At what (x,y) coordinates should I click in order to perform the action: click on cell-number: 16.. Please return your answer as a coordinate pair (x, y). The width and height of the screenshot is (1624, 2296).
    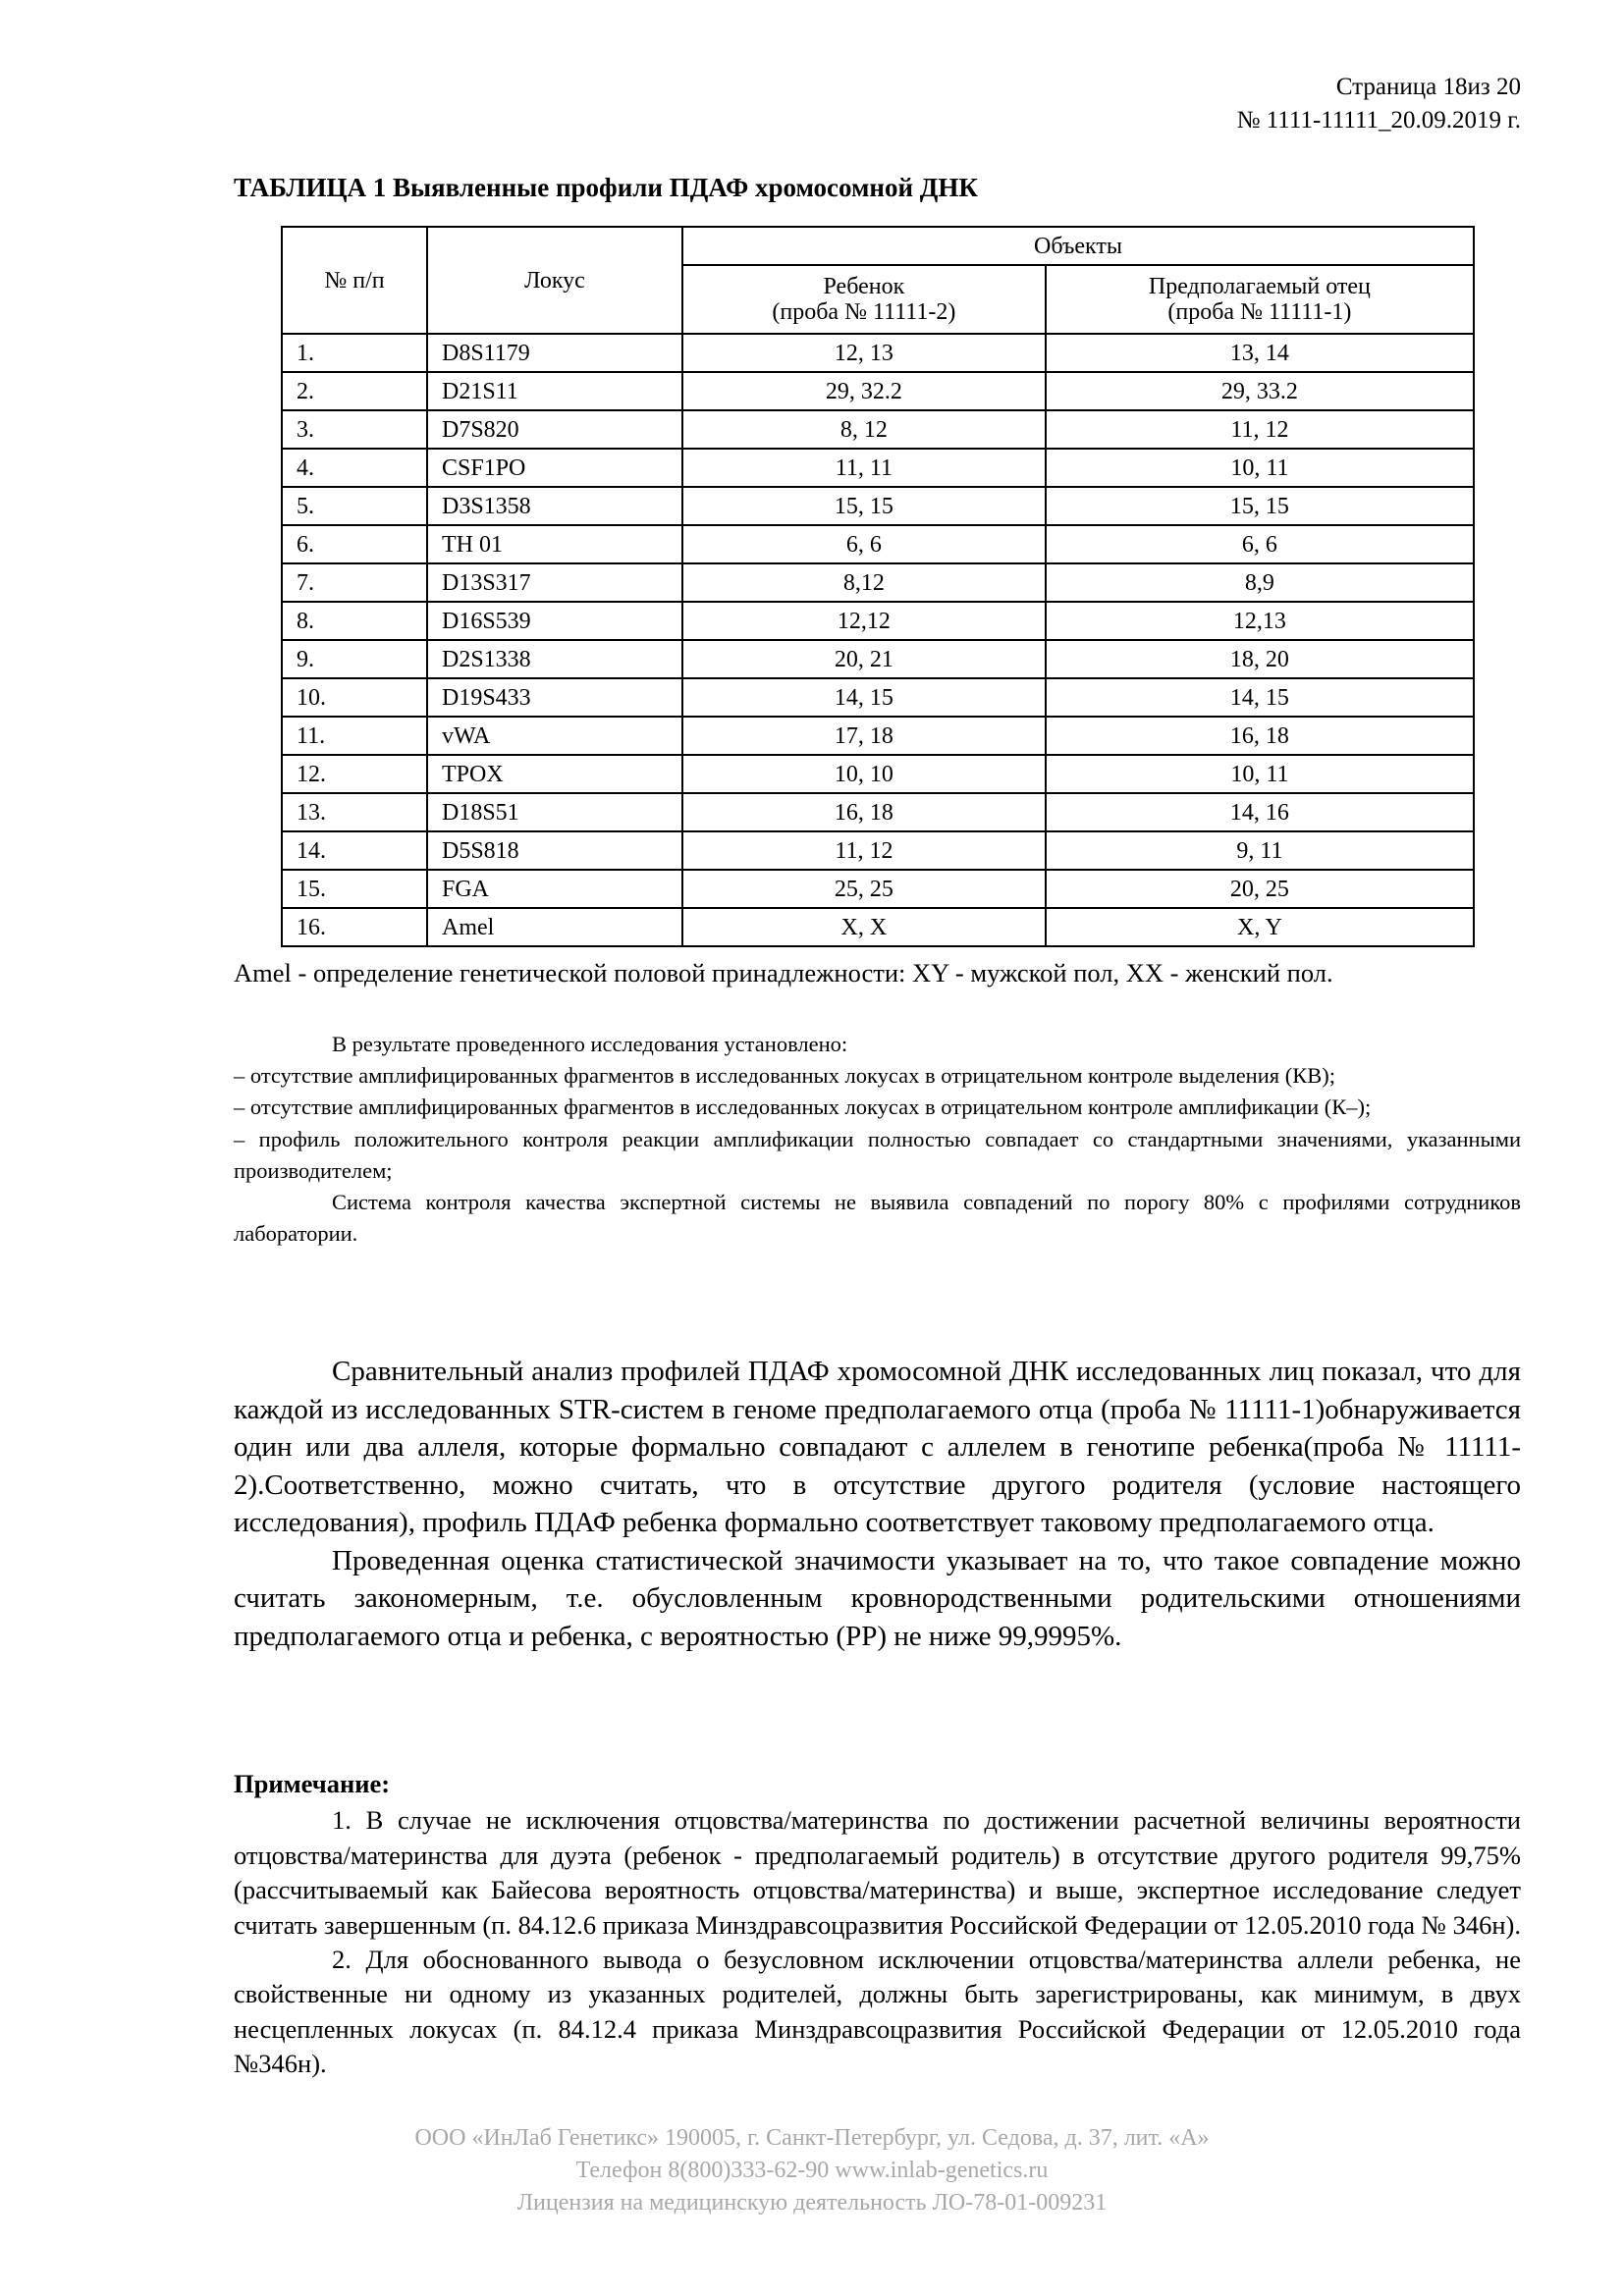
    Looking at the image, I should click on (354, 927).